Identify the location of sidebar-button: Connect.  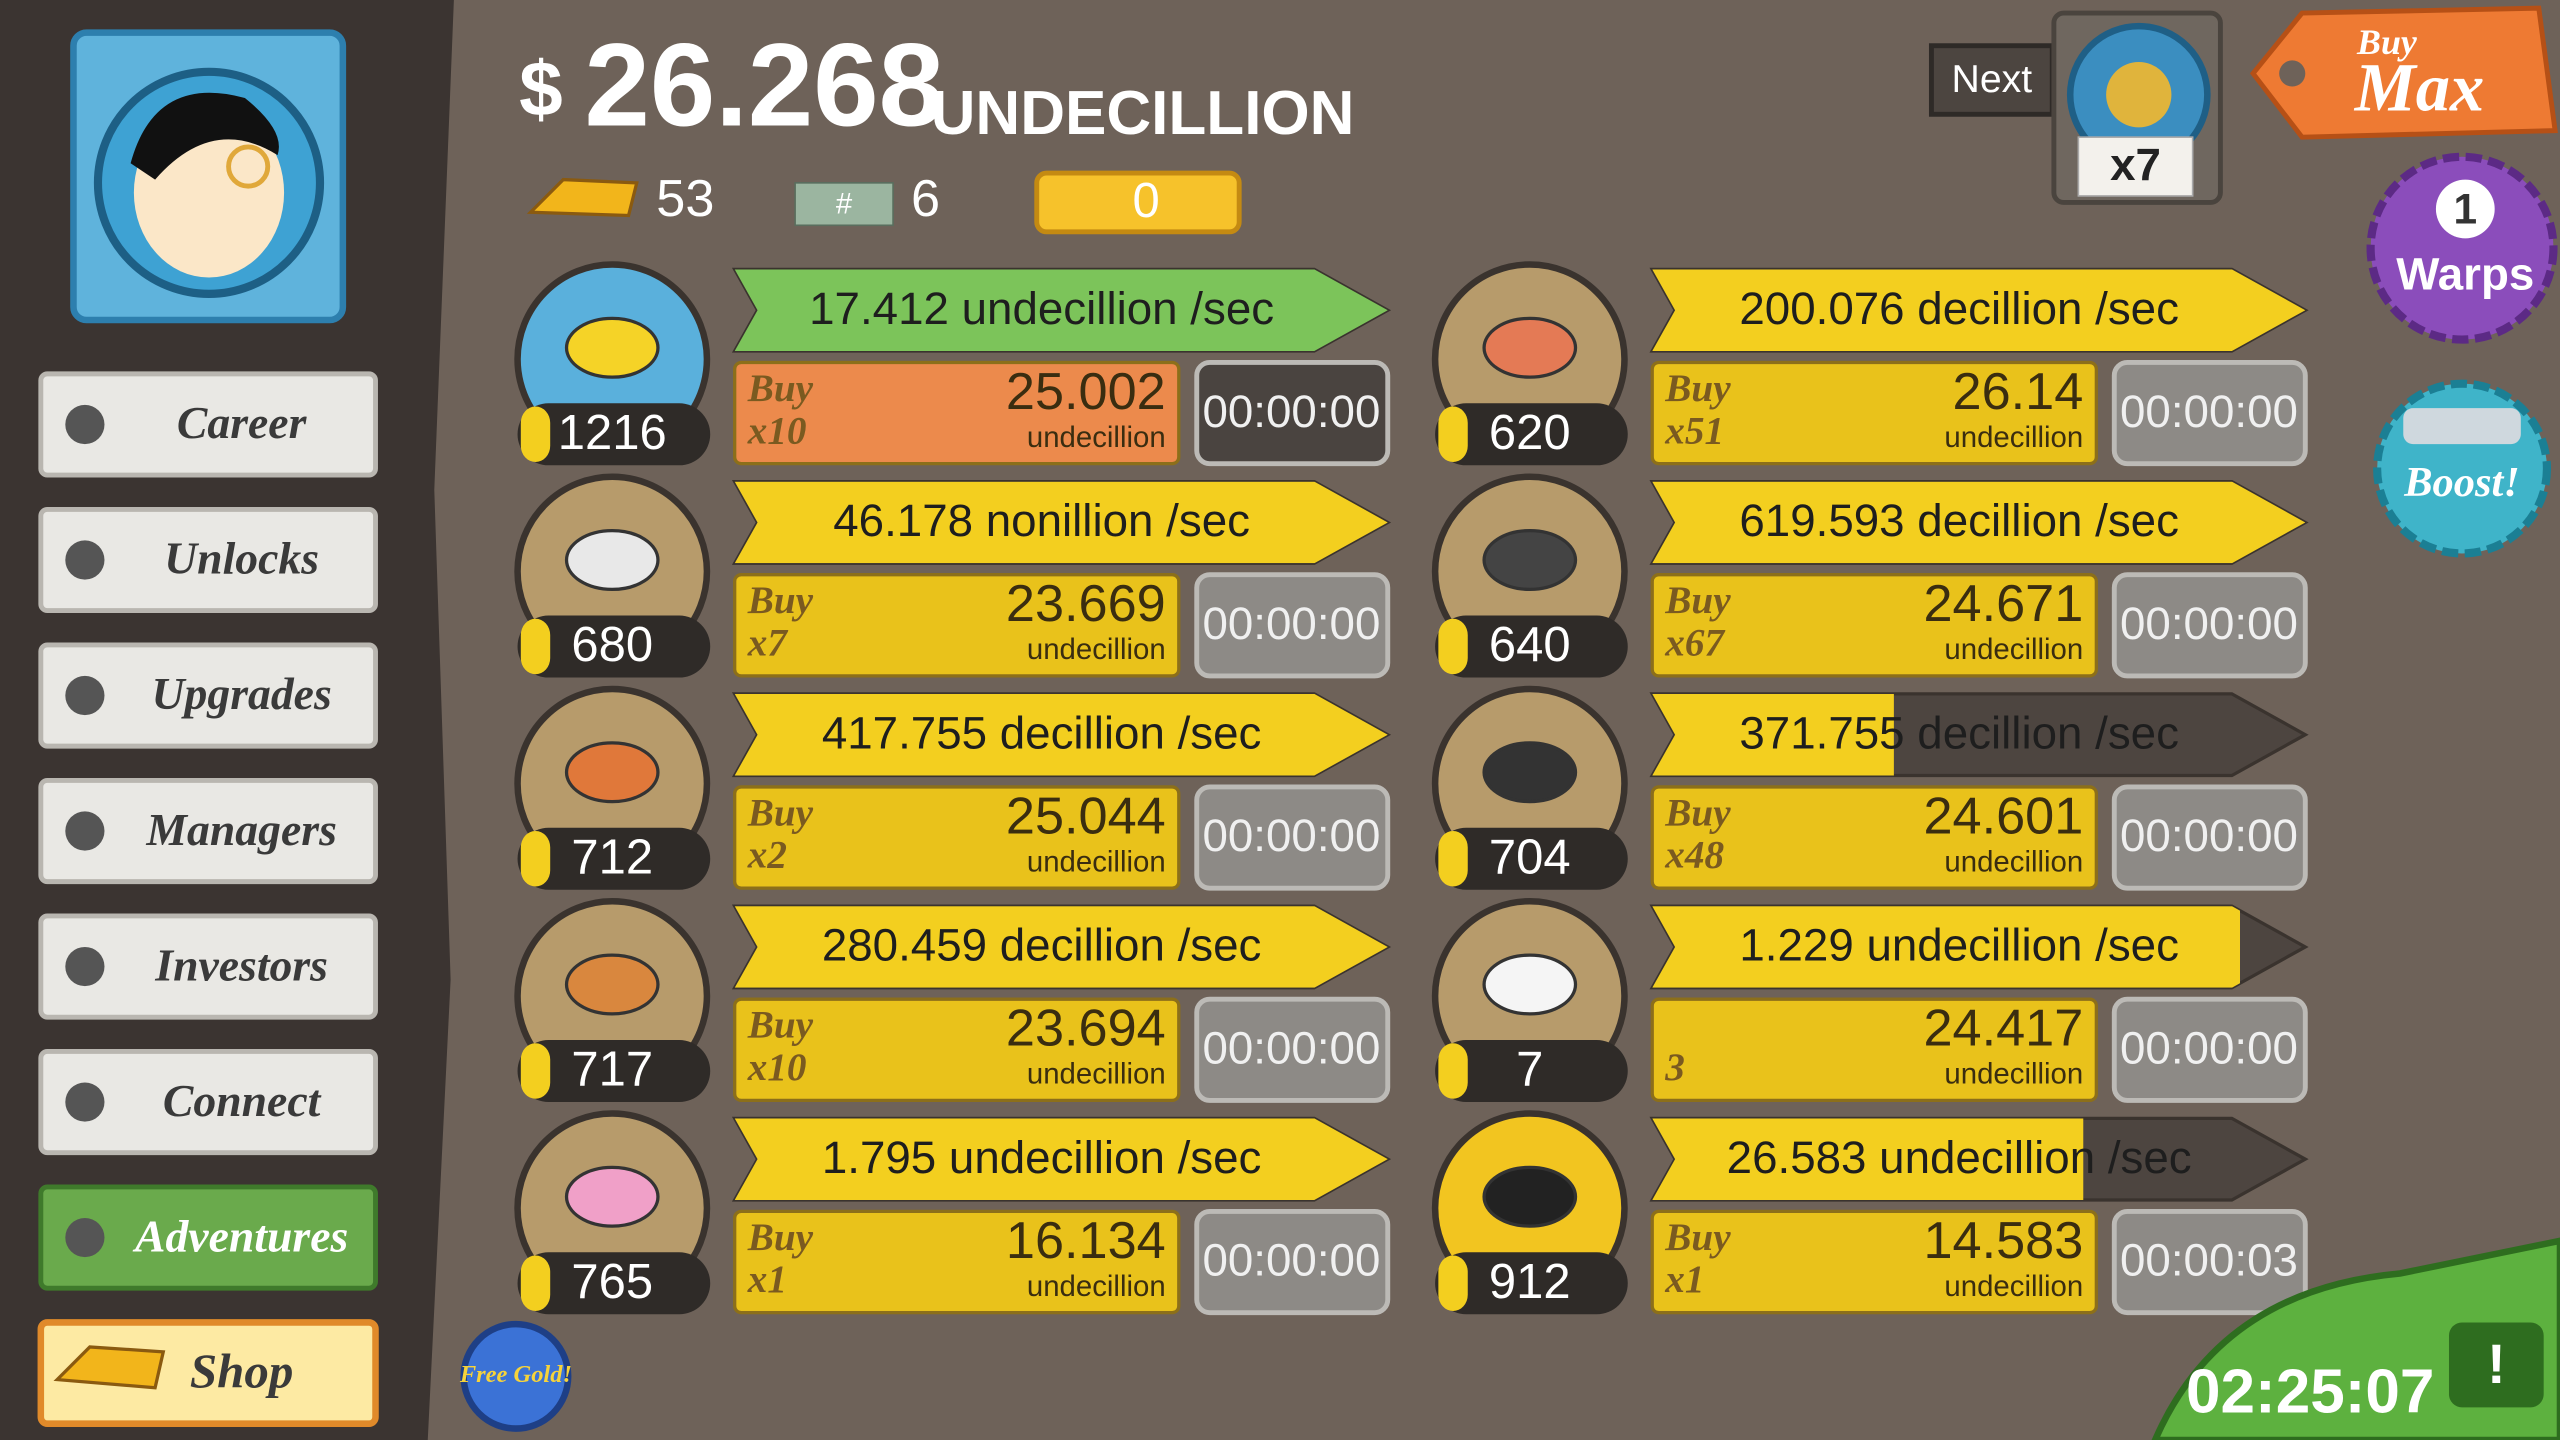
(208, 1102).